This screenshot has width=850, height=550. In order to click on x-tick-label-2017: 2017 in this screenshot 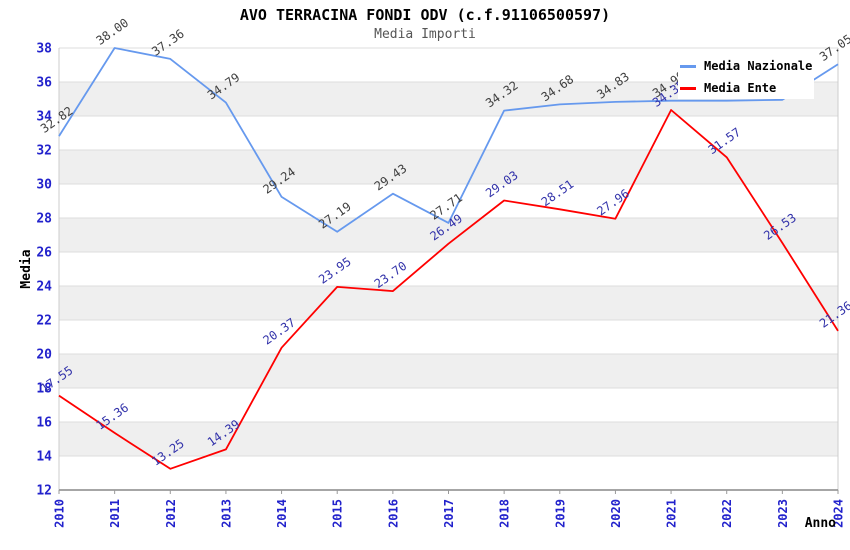, I will do `click(449, 513)`.